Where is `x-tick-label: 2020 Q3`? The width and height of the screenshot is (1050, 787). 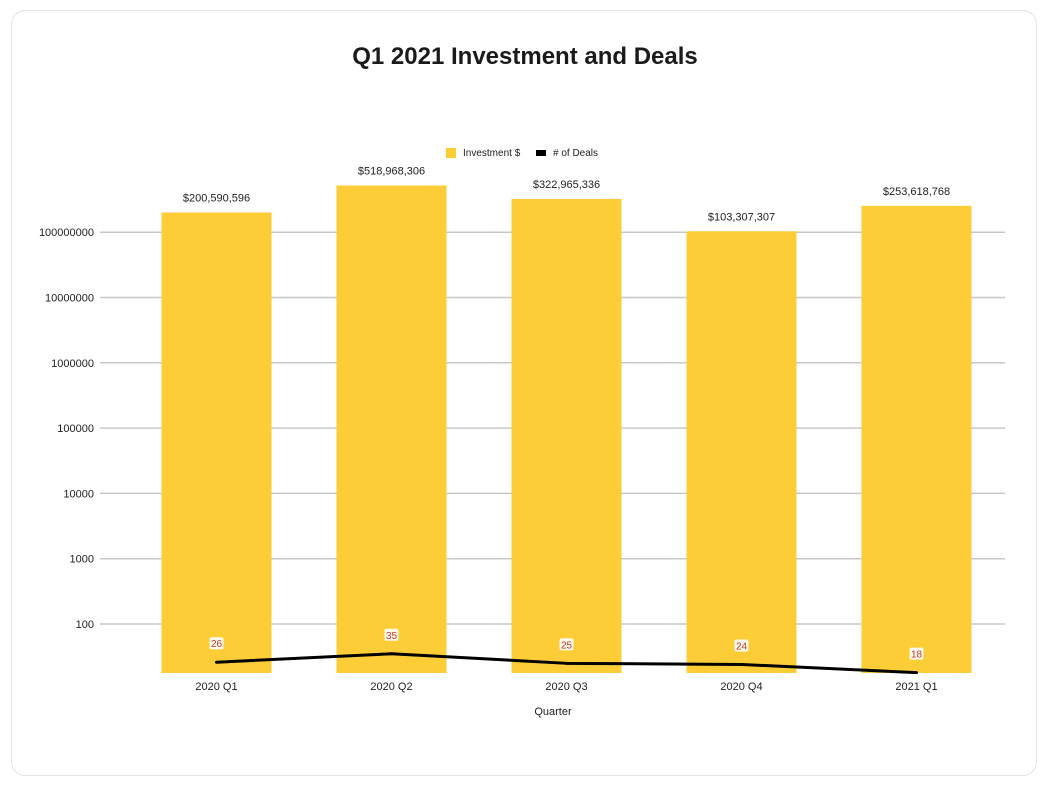 x-tick-label: 2020 Q3 is located at coordinates (566, 687).